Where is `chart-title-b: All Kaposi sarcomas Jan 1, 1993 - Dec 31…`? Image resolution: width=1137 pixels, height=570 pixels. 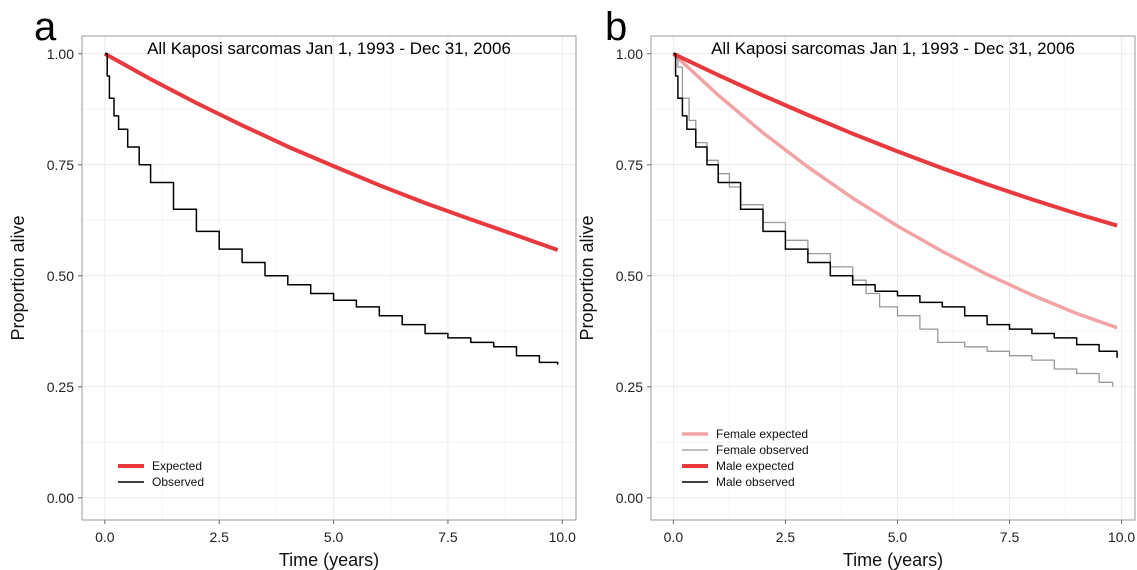 chart-title-b: All Kaposi sarcomas Jan 1, 1993 - Dec 31… is located at coordinates (893, 48).